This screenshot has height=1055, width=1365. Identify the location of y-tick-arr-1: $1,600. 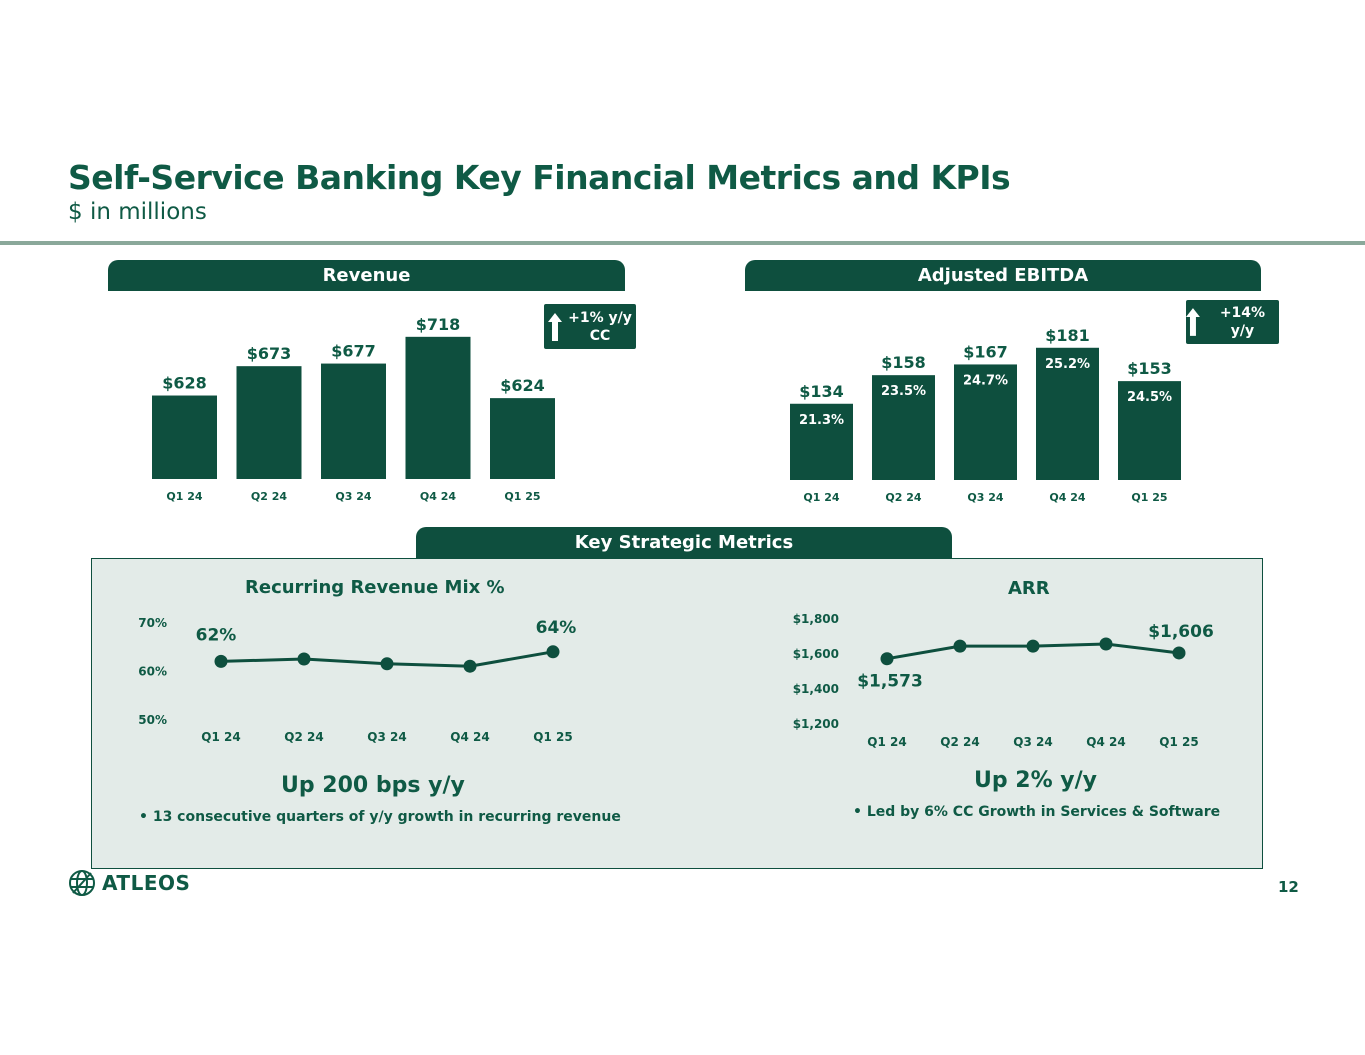
(816, 654).